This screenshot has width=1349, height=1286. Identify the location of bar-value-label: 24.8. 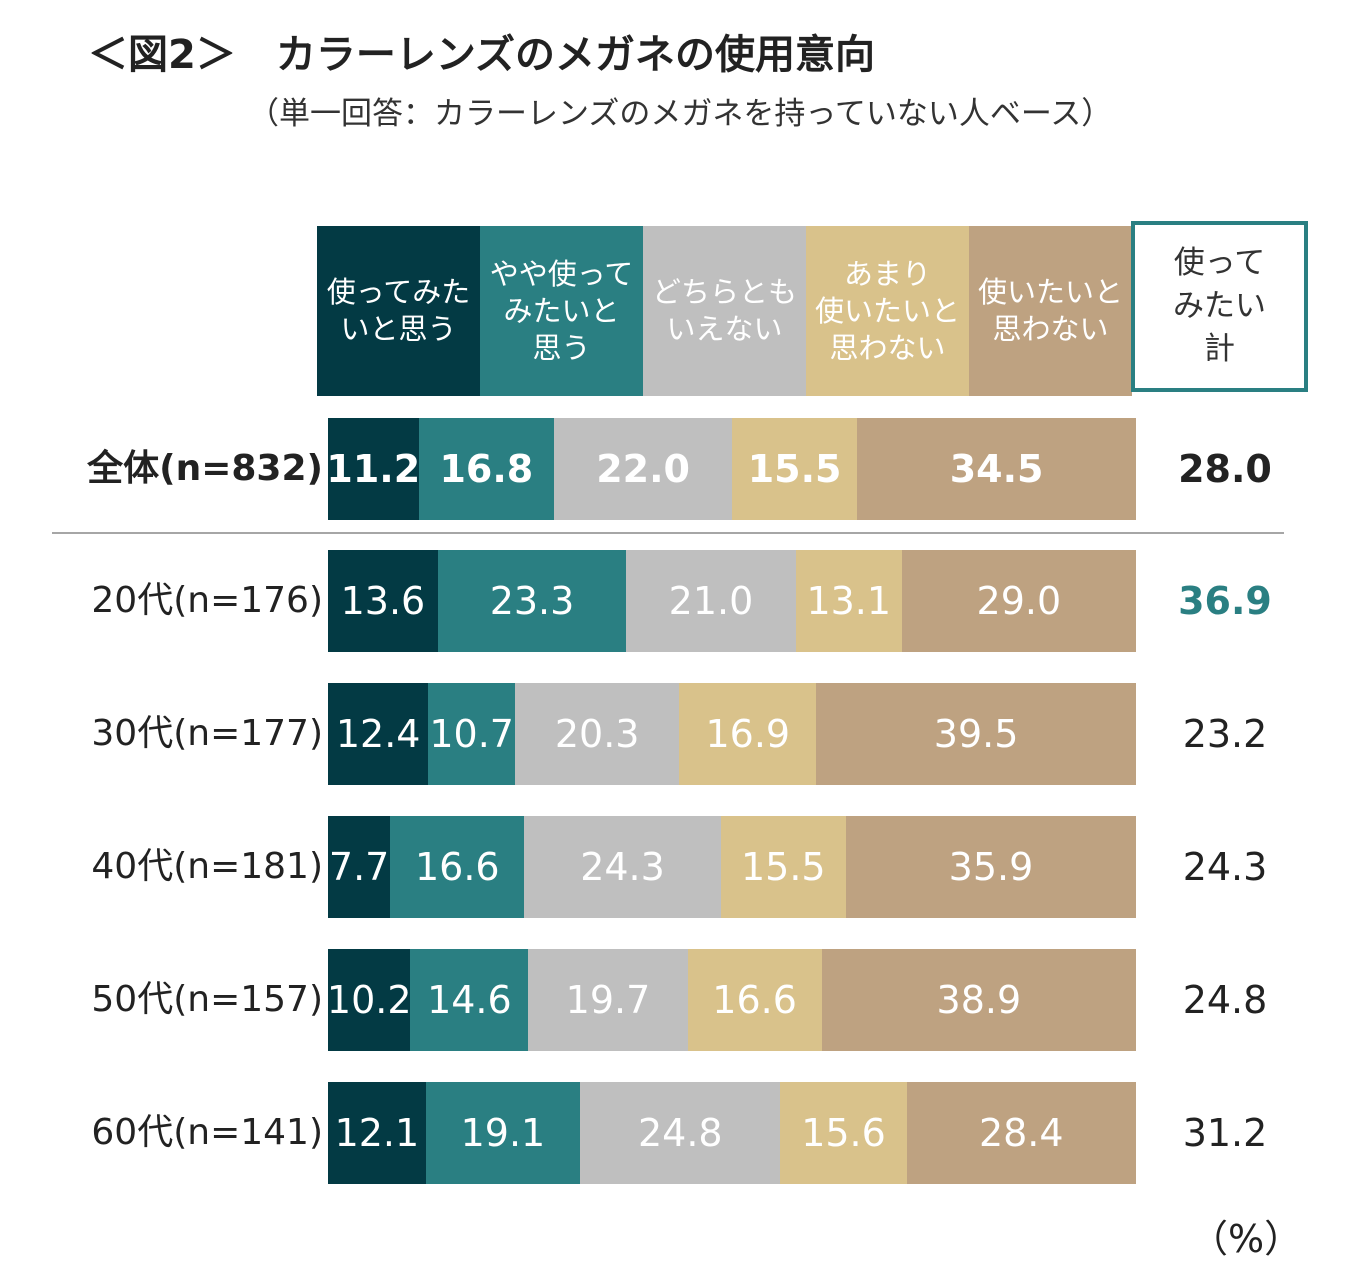
(680, 1133).